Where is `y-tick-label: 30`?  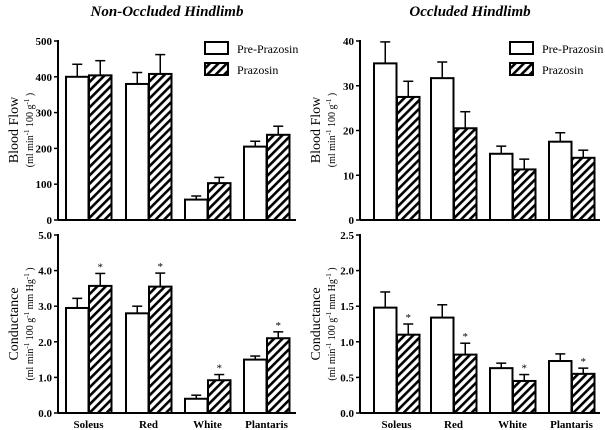
y-tick-label: 30 is located at coordinates (349, 87).